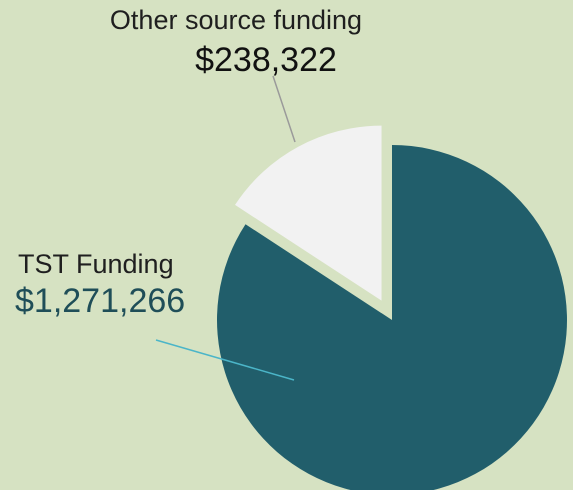 The image size is (573, 490). Describe the element at coordinates (236, 20) in the screenshot. I see `category-label: Other source funding` at that location.